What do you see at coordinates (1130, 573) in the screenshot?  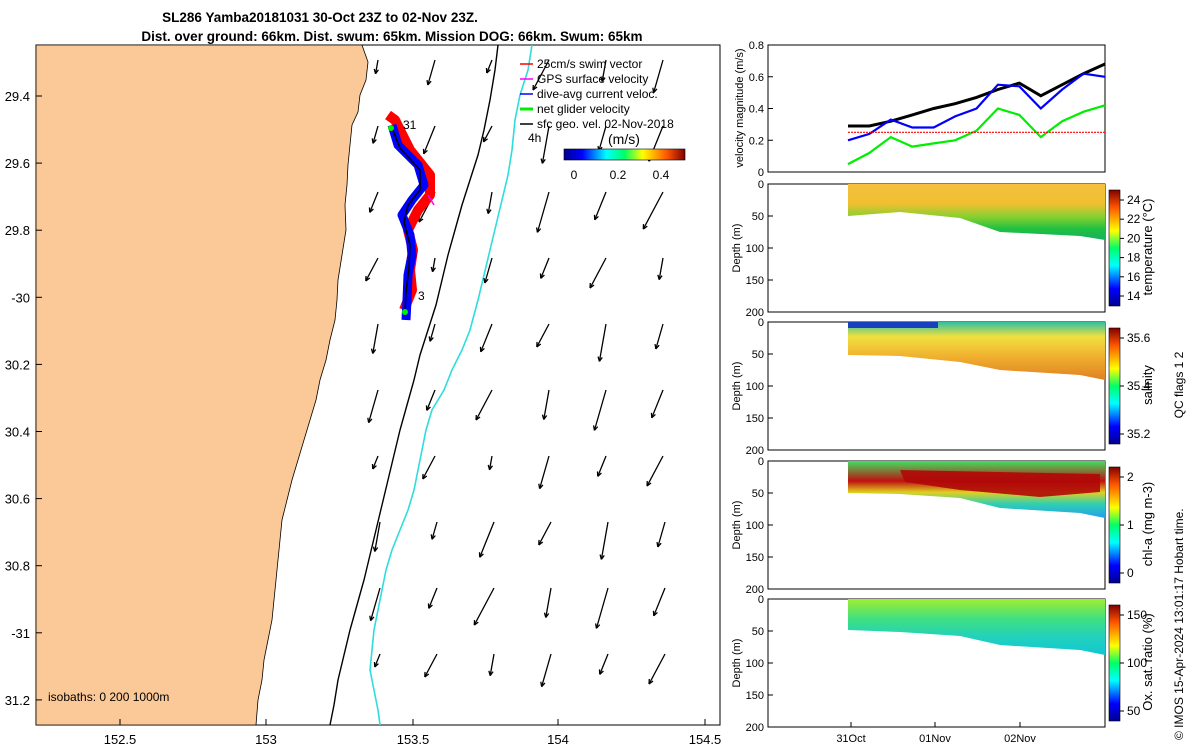 I see `colorbar-tick-label: 0` at bounding box center [1130, 573].